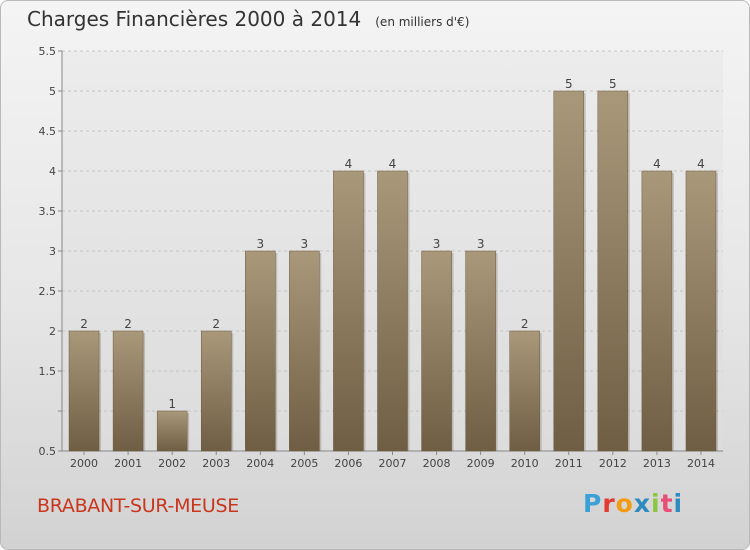 Image resolution: width=750 pixels, height=550 pixels. What do you see at coordinates (52, 331) in the screenshot?
I see `y-tick-label: 2` at bounding box center [52, 331].